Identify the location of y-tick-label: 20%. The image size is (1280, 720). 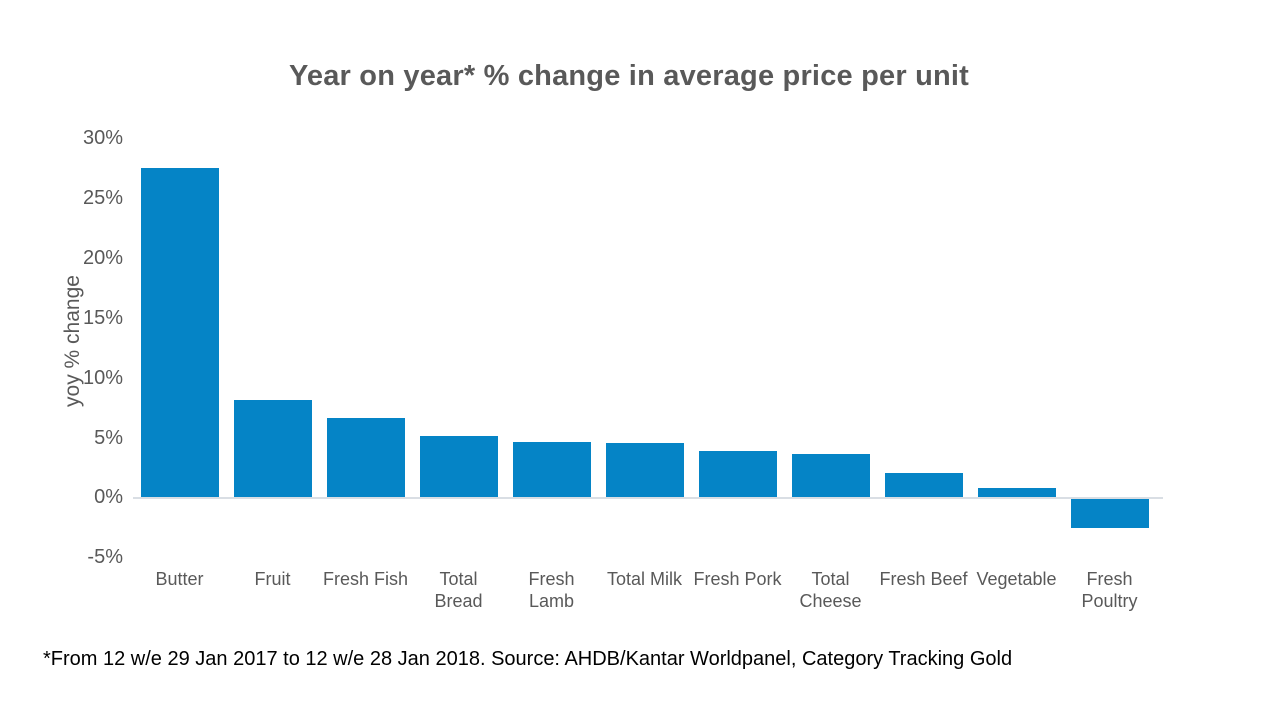
(102, 257).